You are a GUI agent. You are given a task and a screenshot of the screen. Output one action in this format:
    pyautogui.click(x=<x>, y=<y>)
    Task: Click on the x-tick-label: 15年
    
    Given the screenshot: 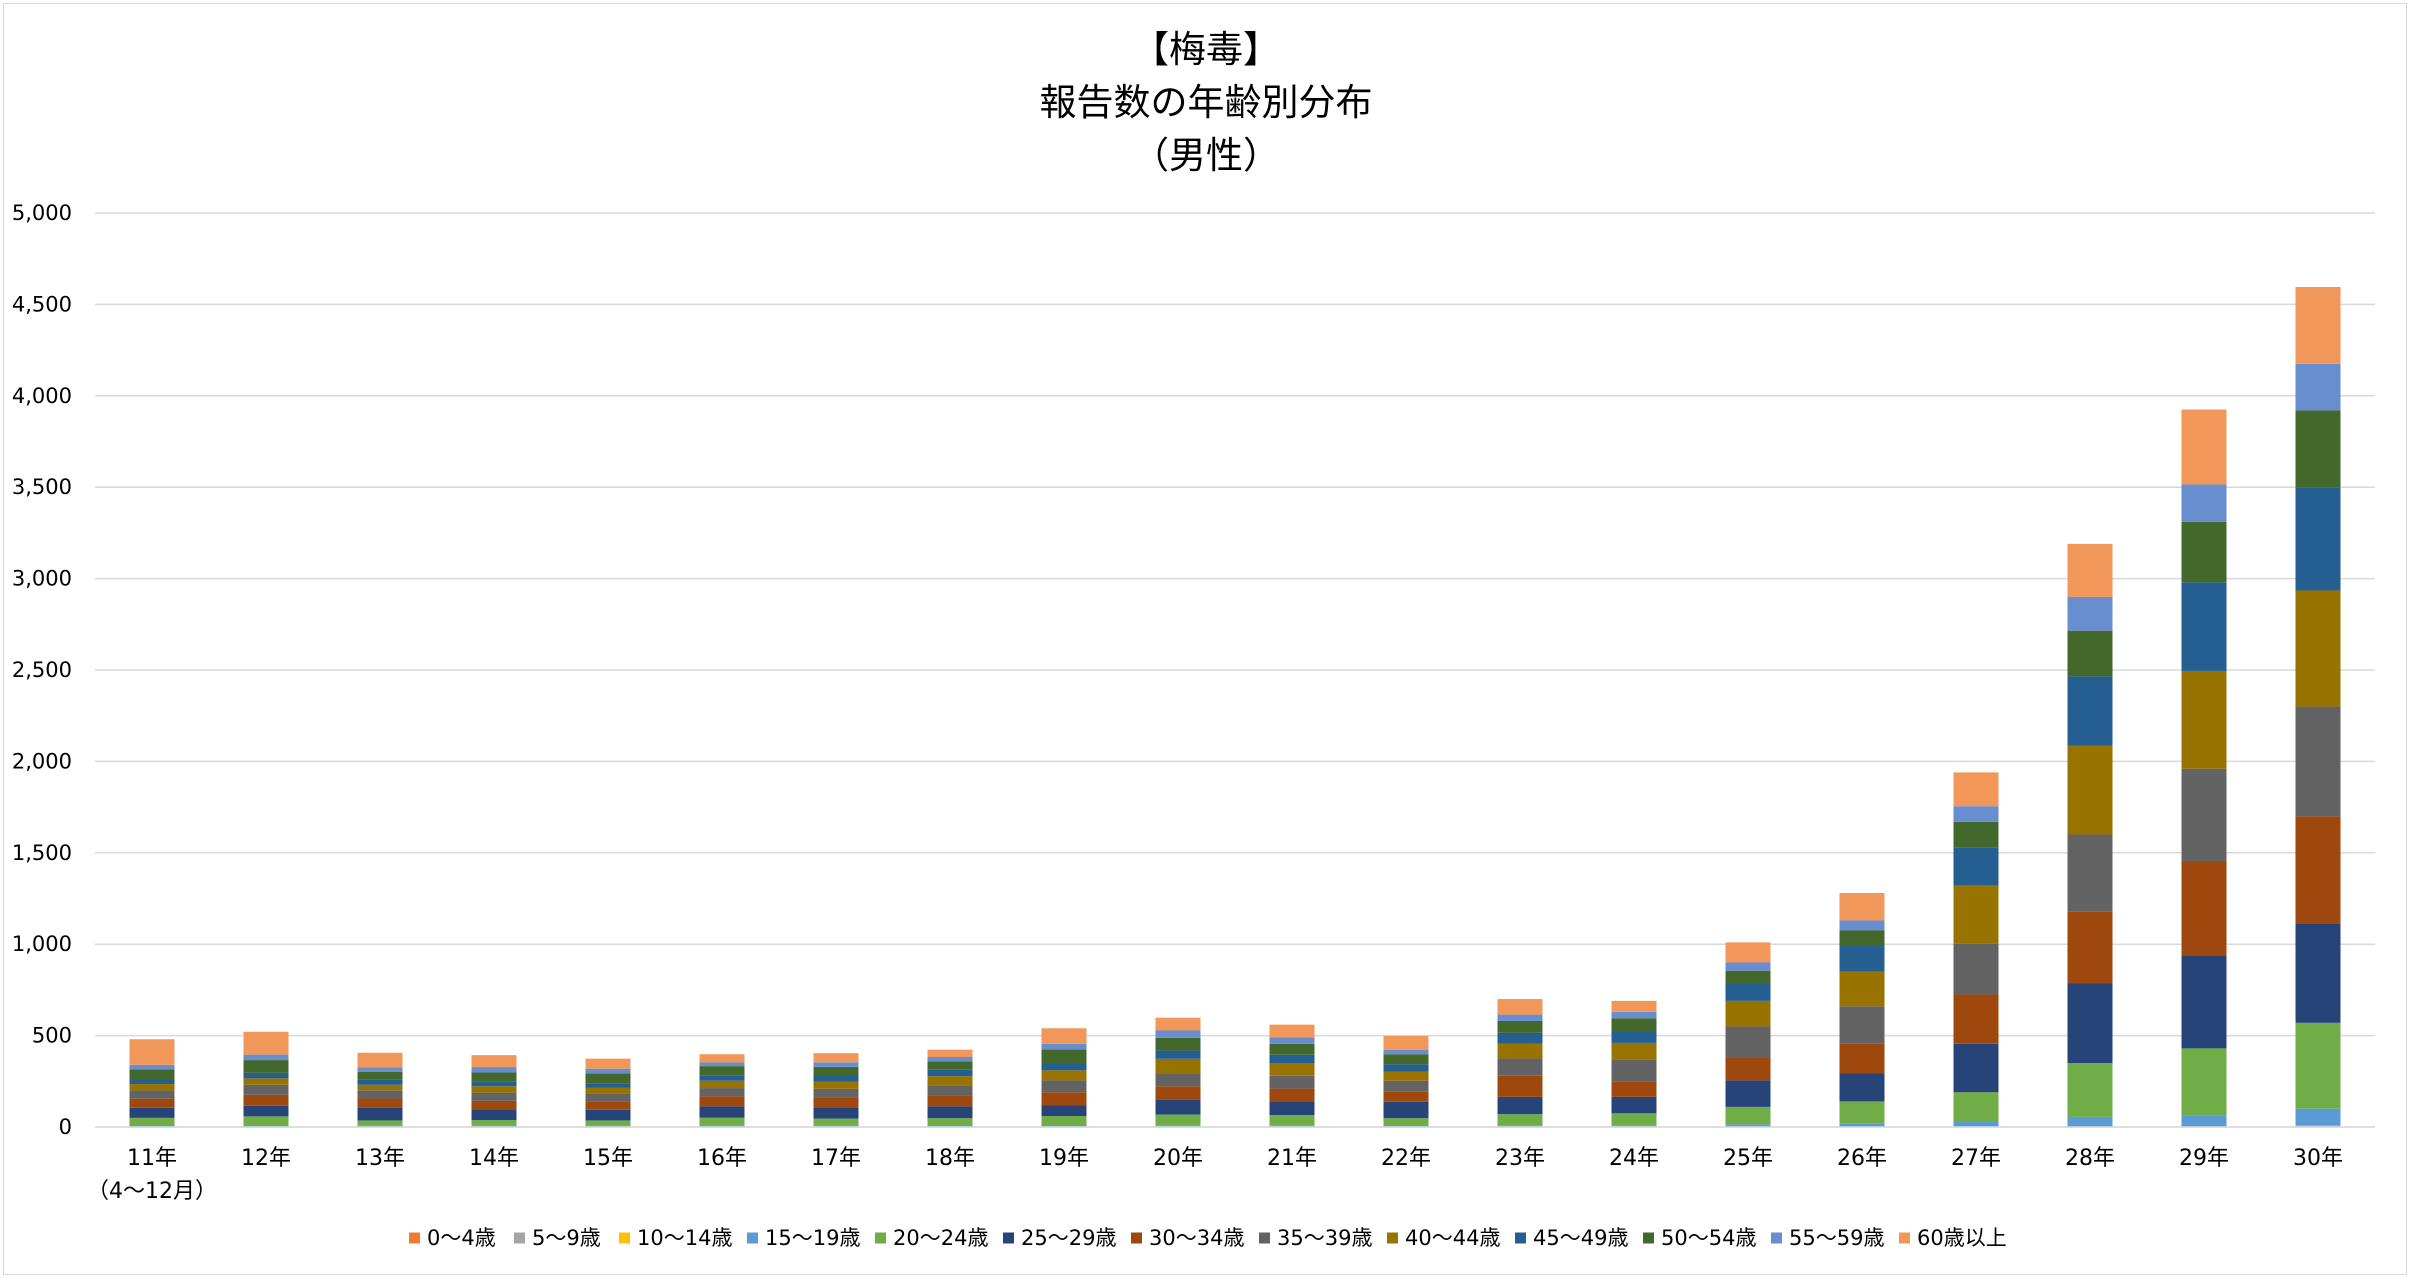 What is the action you would take?
    pyautogui.click(x=608, y=1158)
    